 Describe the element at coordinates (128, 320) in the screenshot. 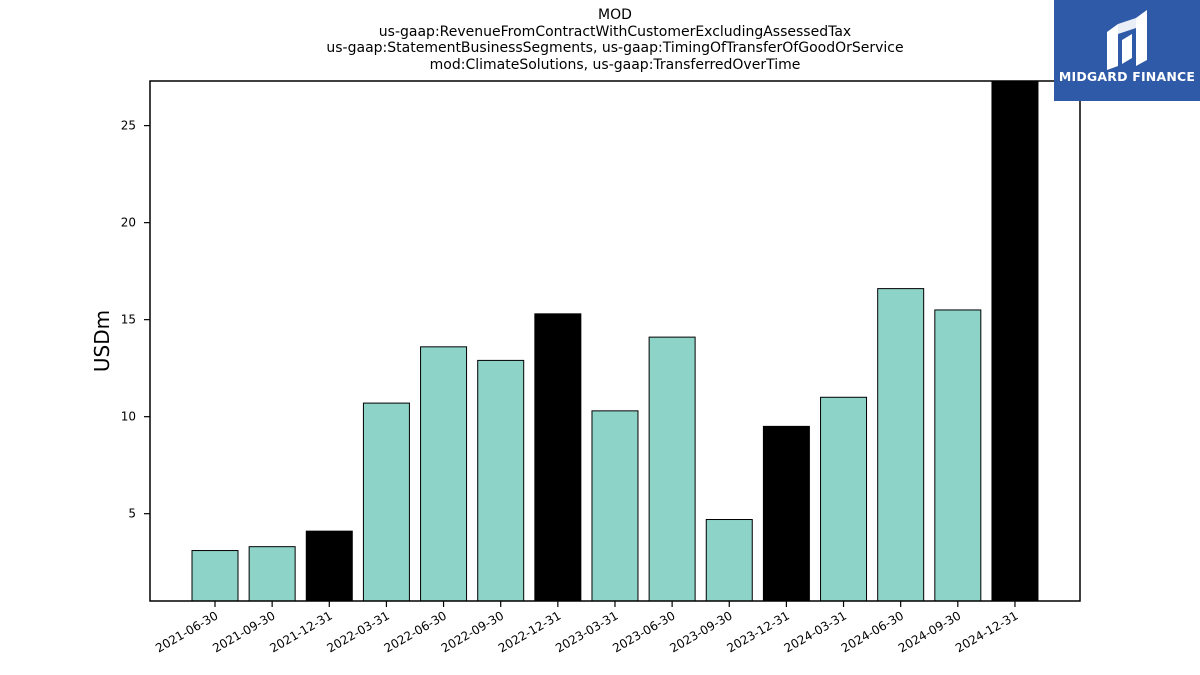

I see `y-tick-label: 15` at that location.